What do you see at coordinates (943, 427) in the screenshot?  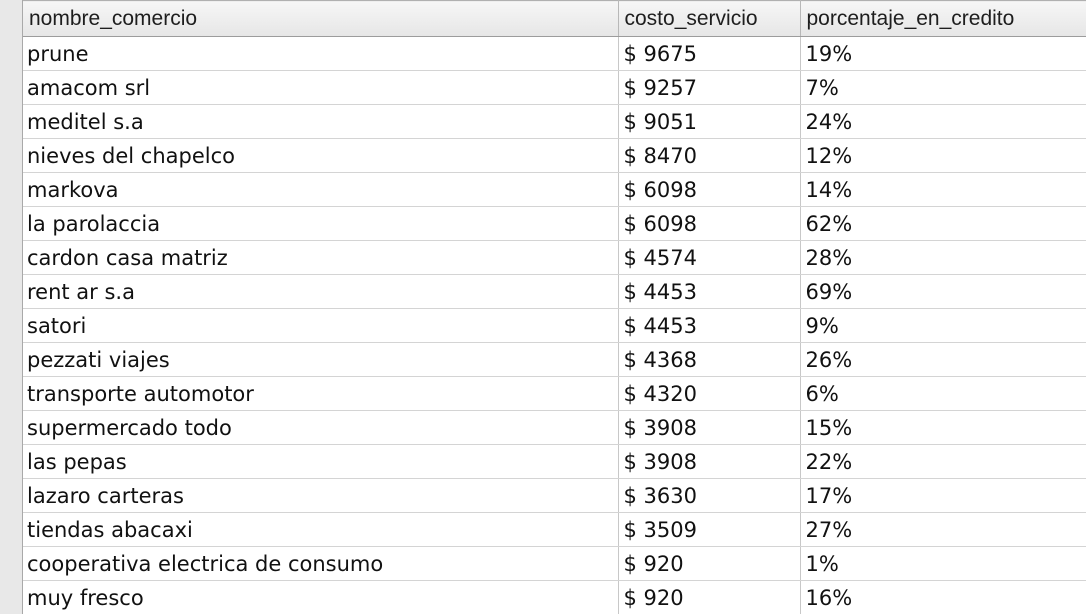 I see `cell-porcentaje-en-credito: 15%` at bounding box center [943, 427].